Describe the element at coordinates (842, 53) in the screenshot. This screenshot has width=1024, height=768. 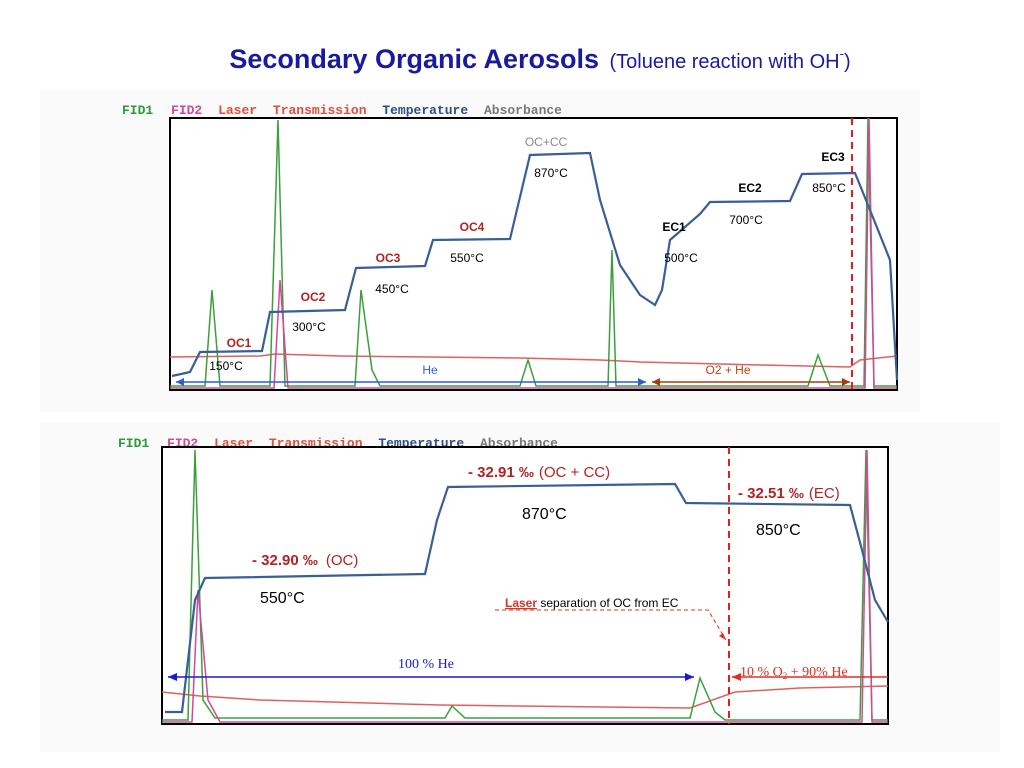
I see `title-sup: -` at that location.